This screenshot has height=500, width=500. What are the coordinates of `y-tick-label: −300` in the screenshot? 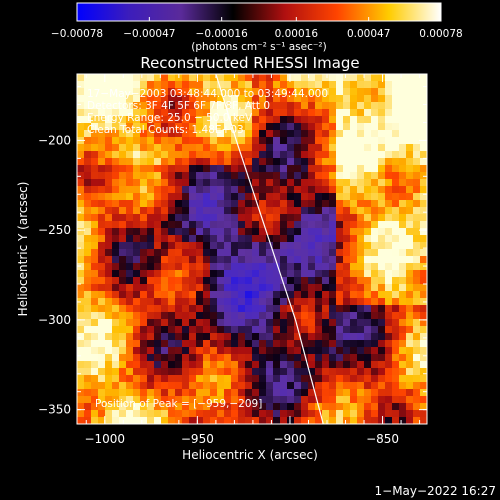 It's located at (54, 320).